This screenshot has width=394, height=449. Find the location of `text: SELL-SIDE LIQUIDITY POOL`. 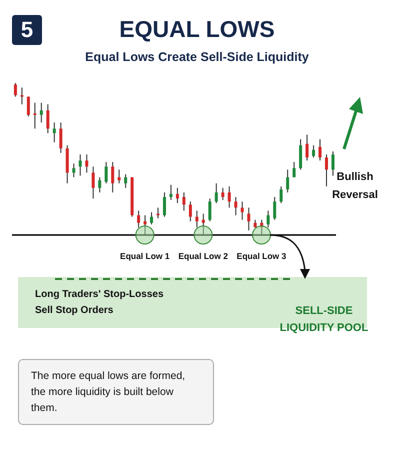

text: SELL-SIDE LIQUIDITY POOL is located at coordinates (324, 320).